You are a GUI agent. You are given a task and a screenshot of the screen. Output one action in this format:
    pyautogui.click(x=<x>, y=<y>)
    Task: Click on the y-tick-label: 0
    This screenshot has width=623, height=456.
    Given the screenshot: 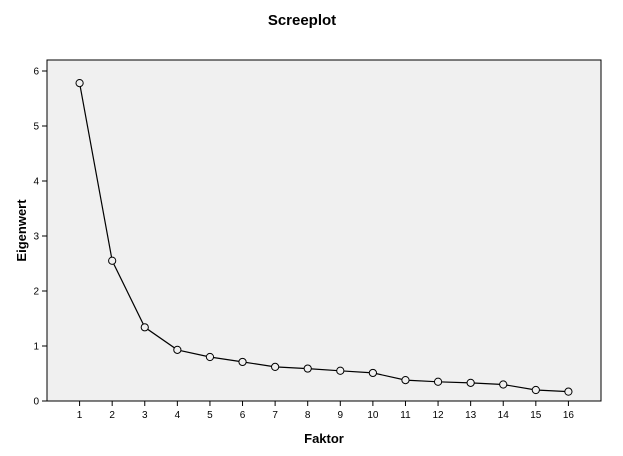 What is the action you would take?
    pyautogui.click(x=36, y=402)
    